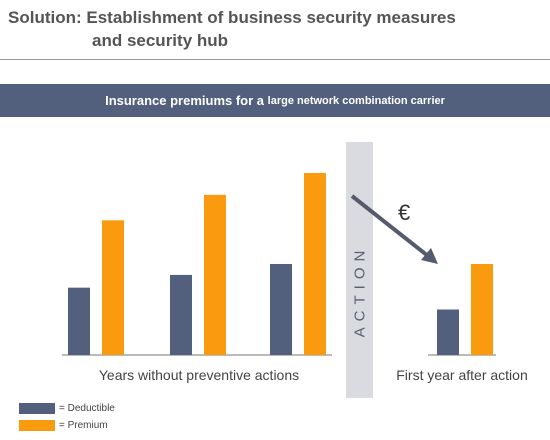  What do you see at coordinates (160, 40) in the screenshot?
I see `title-line-2: and security hub` at bounding box center [160, 40].